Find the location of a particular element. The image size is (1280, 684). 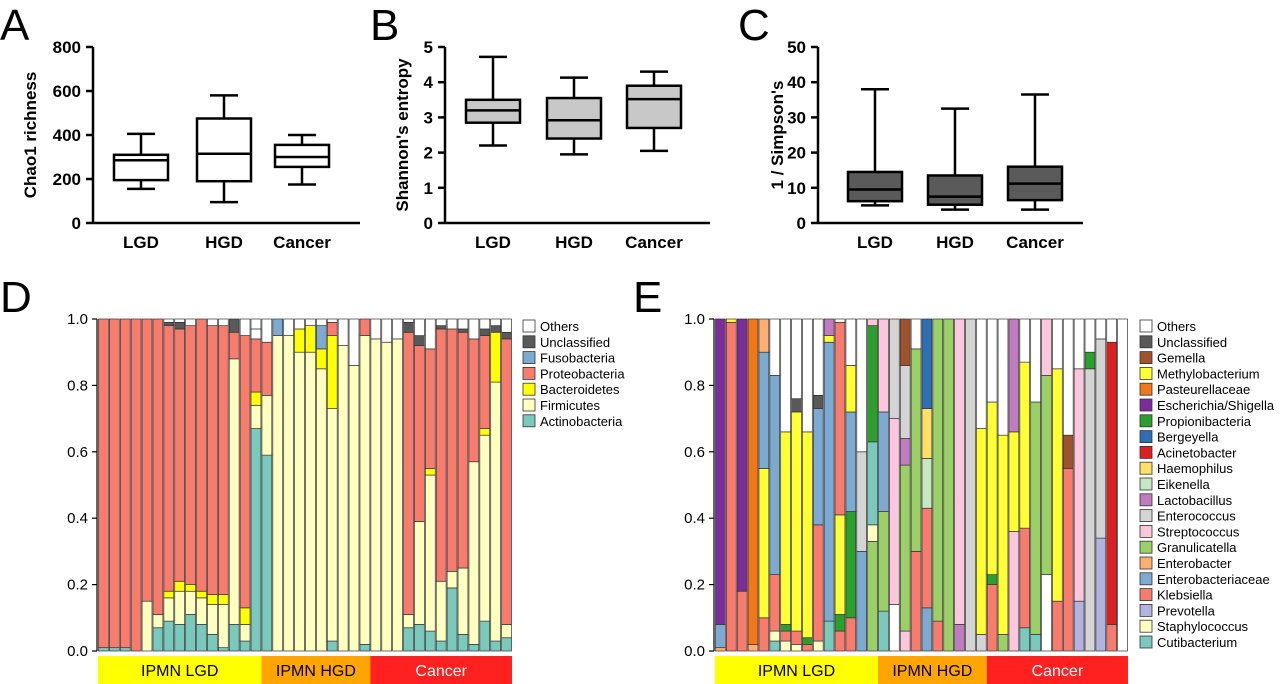

group-label-e: IPMN HGD is located at coordinates (932, 671).